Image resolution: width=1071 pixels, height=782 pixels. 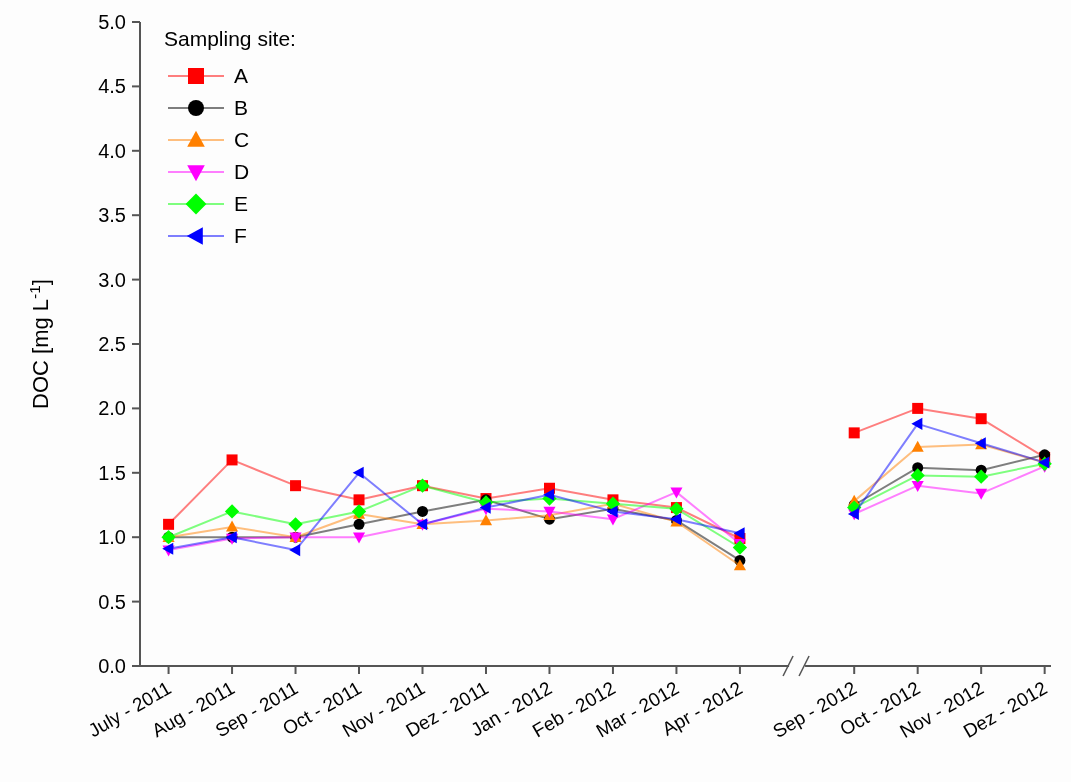 What do you see at coordinates (112, 472) in the screenshot?
I see `y-tick-label: 1.5` at bounding box center [112, 472].